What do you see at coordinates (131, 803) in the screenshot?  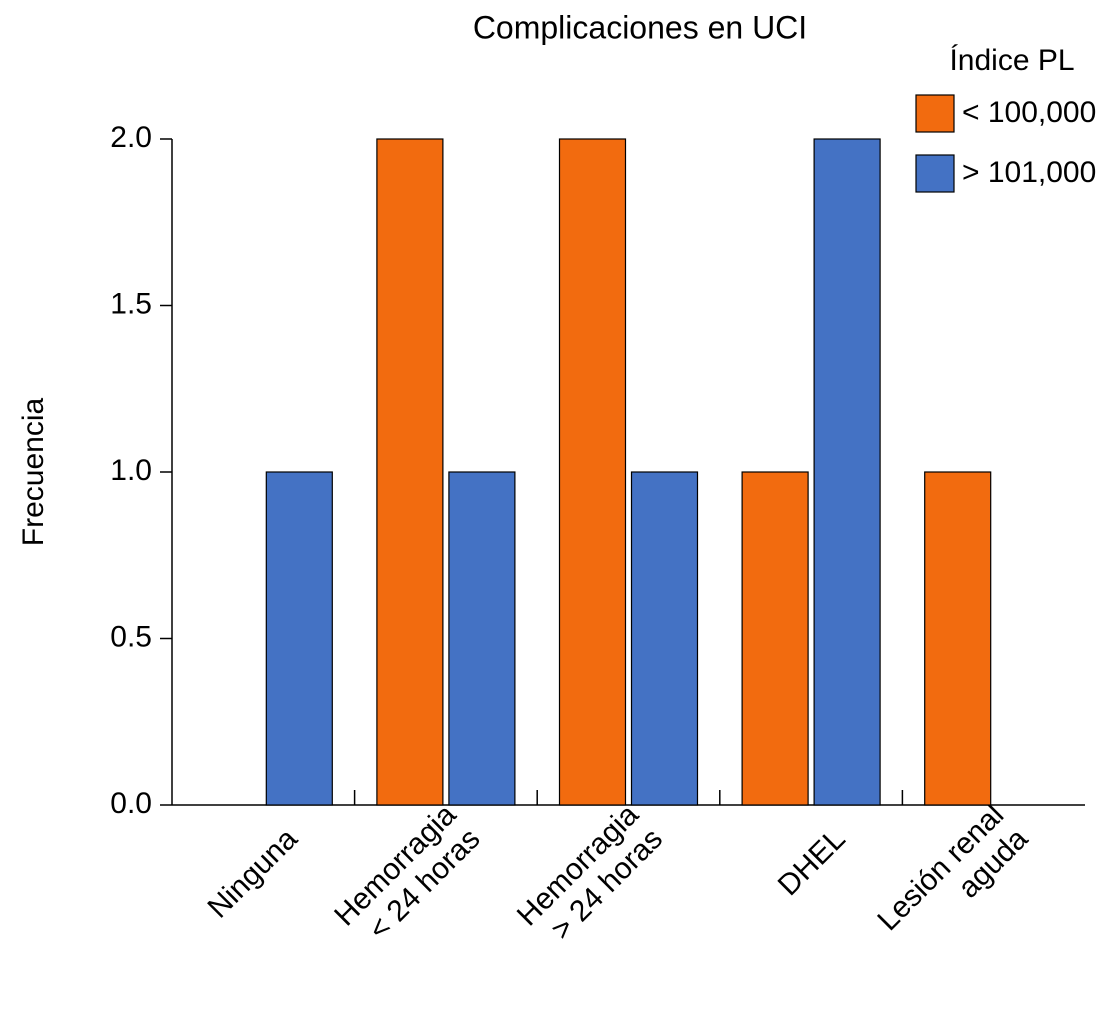 I see `y-tick-label: 0.0` at bounding box center [131, 803].